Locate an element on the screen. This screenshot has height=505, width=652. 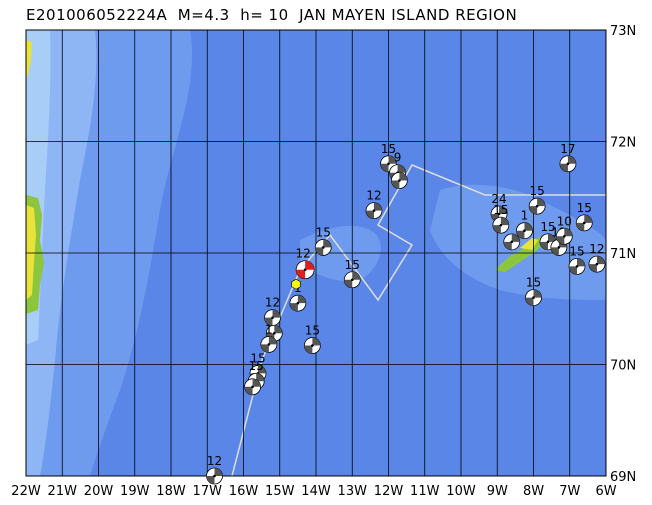
lon-label: 20W is located at coordinates (99, 491).